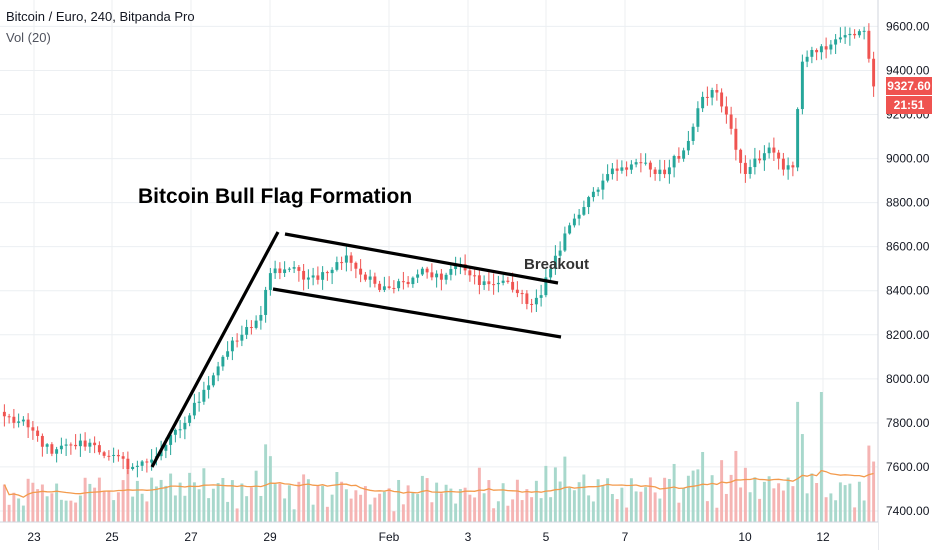 Image resolution: width=932 pixels, height=550 pixels. What do you see at coordinates (908, 159) in the screenshot?
I see `price-tick-label: 9000.00` at bounding box center [908, 159].